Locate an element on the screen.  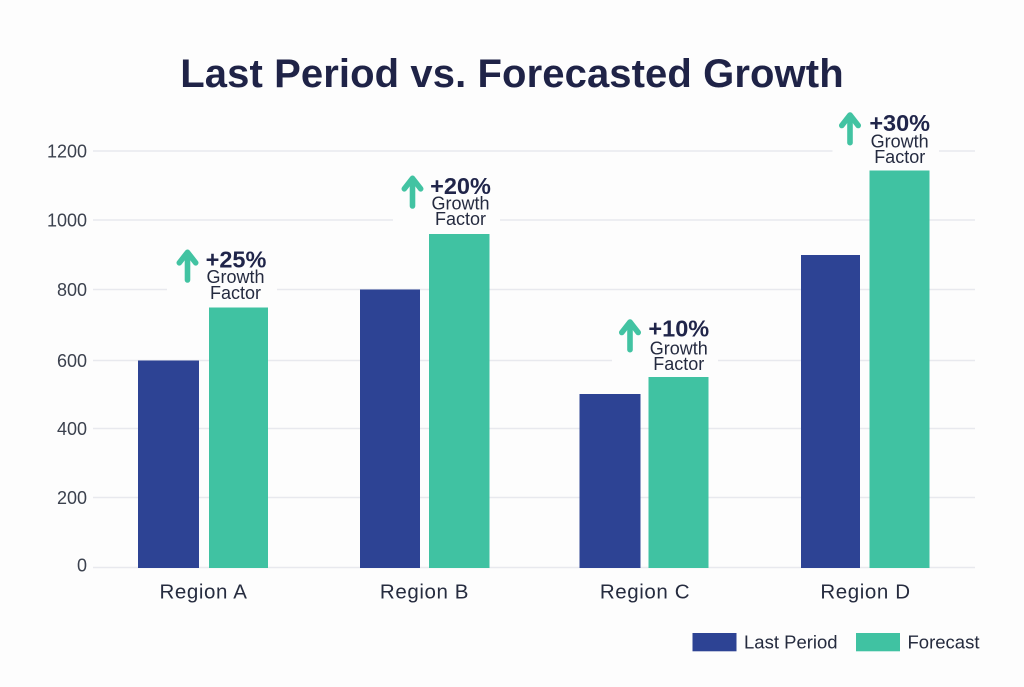
svg-text: 0 is located at coordinates (82, 566).